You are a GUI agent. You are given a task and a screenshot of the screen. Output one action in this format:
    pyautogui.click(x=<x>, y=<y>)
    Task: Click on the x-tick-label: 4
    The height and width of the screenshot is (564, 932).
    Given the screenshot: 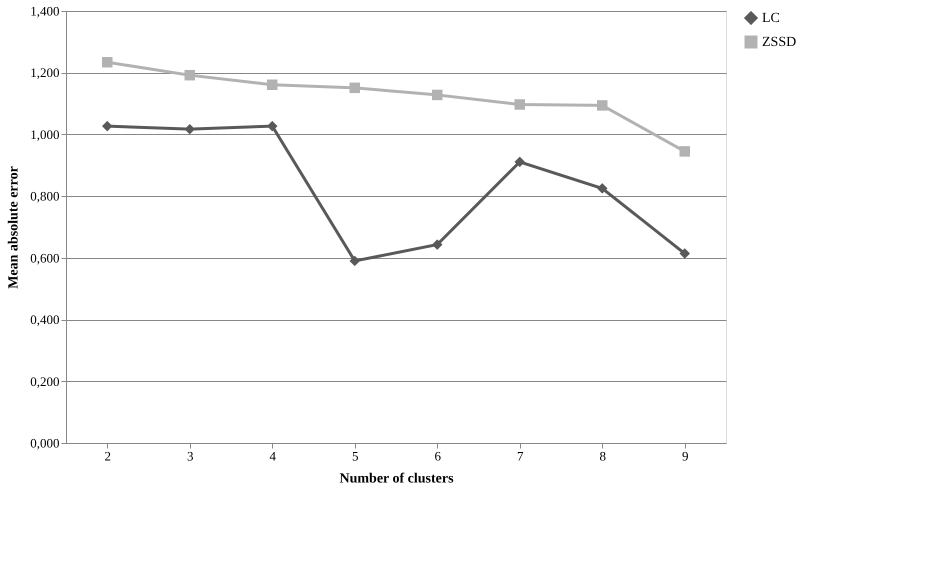 What is the action you would take?
    pyautogui.click(x=273, y=456)
    